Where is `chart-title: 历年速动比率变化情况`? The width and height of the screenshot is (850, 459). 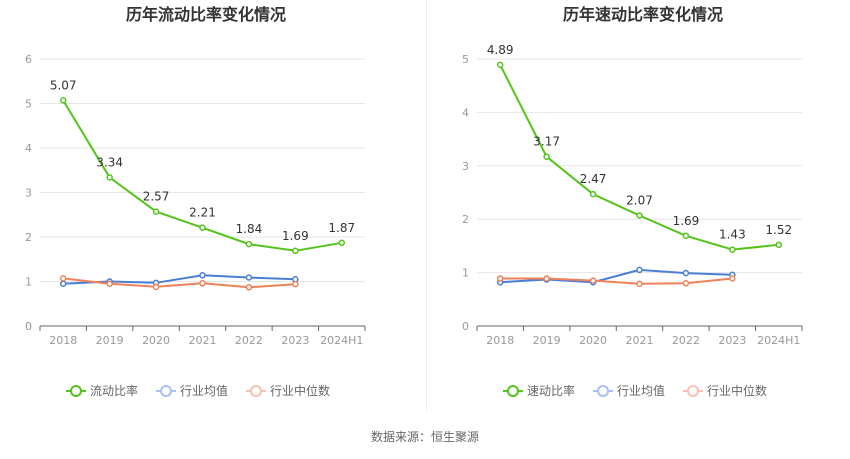
chart-title: 历年速动比率变化情况 is located at coordinates (643, 14).